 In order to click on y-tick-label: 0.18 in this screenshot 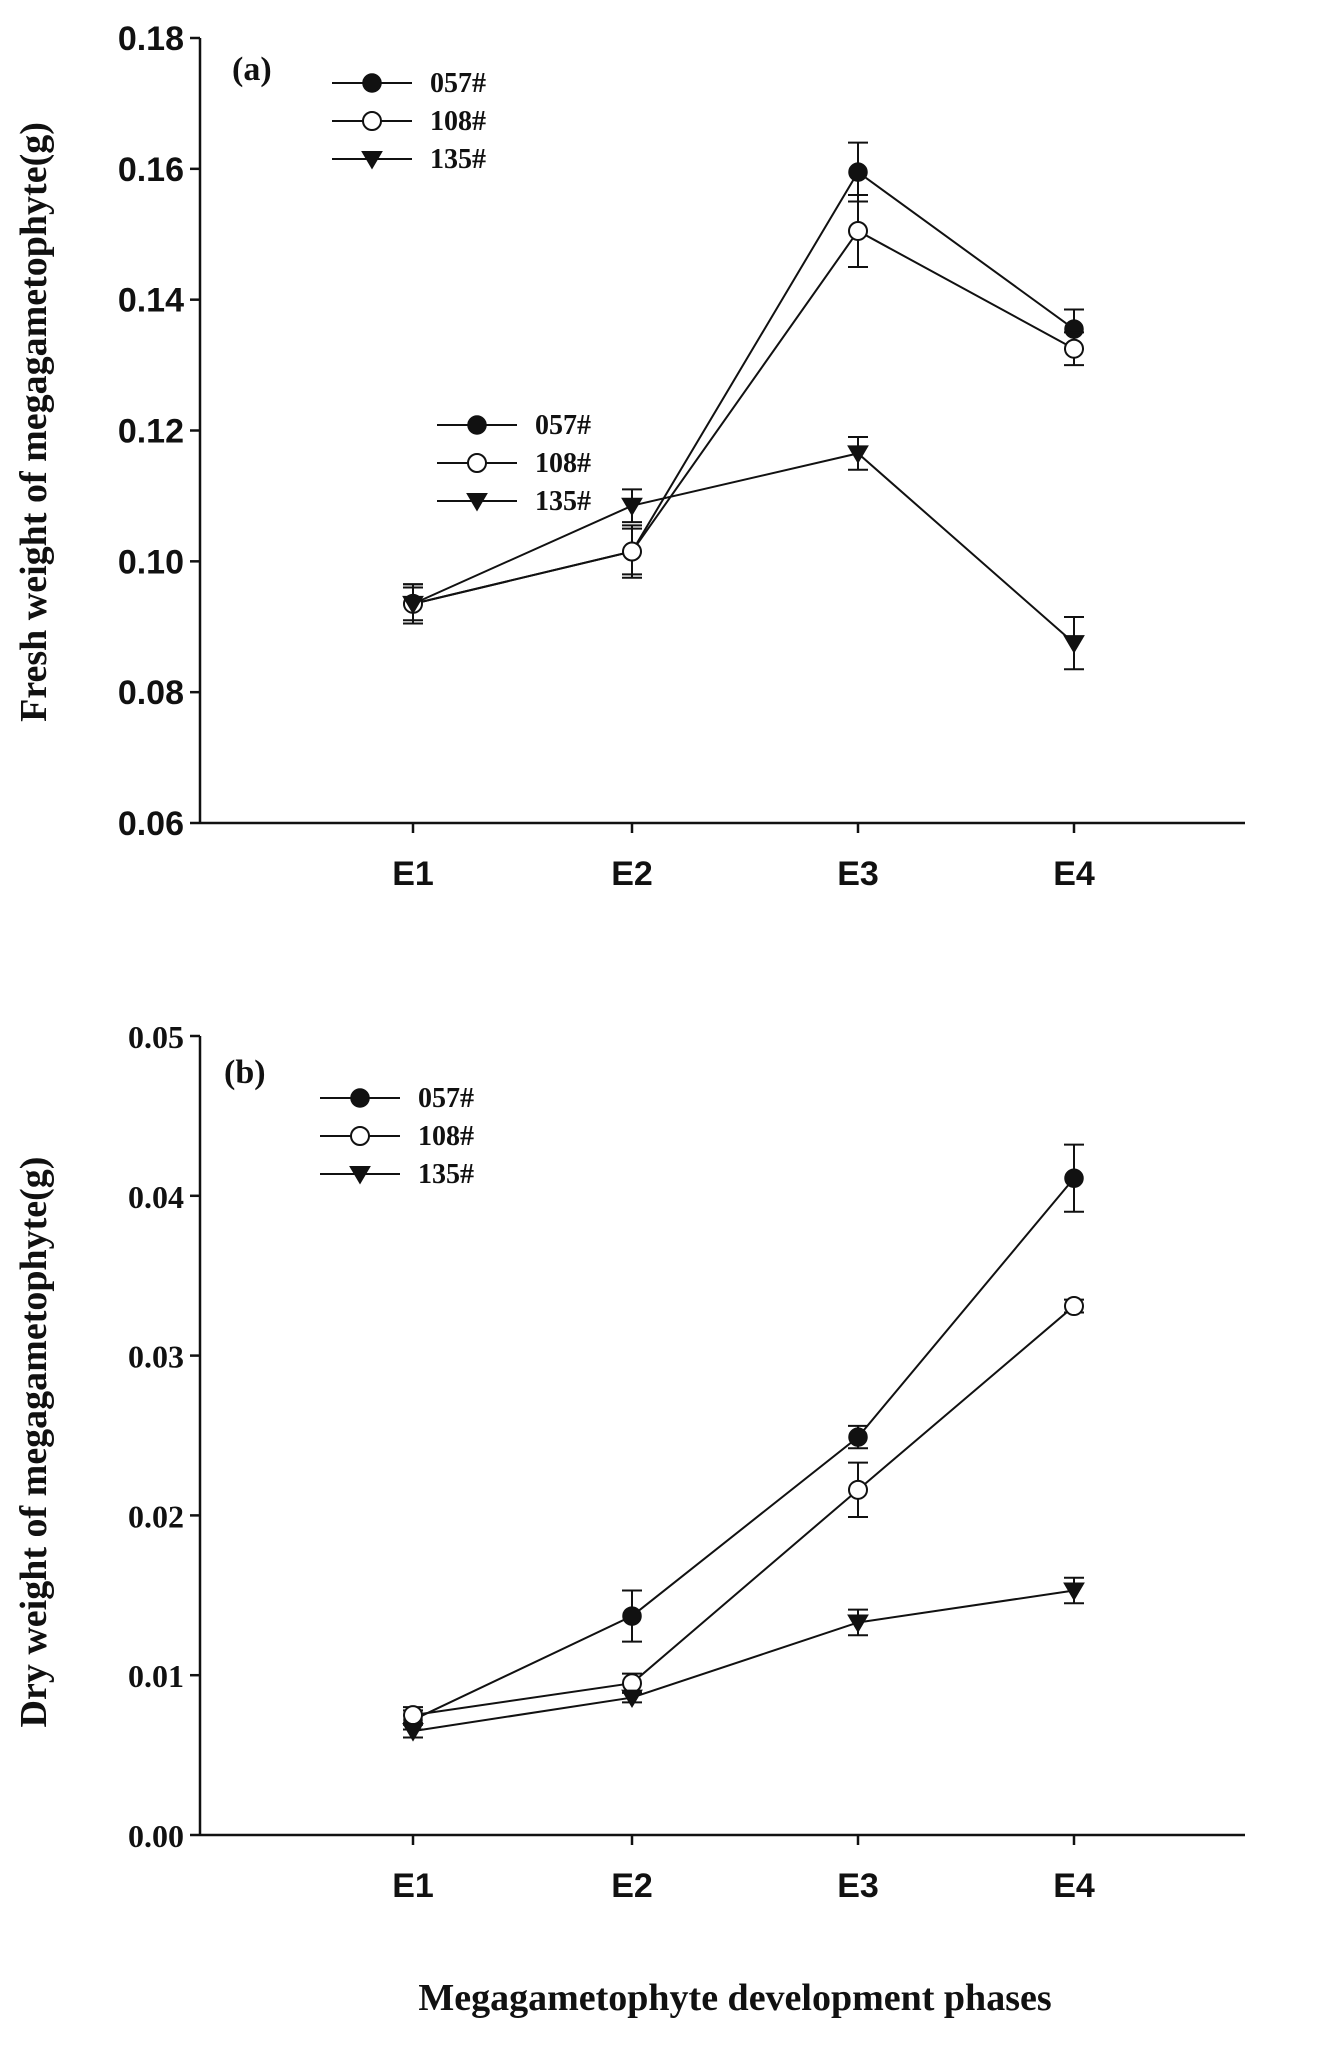, I will do `click(151, 39)`.